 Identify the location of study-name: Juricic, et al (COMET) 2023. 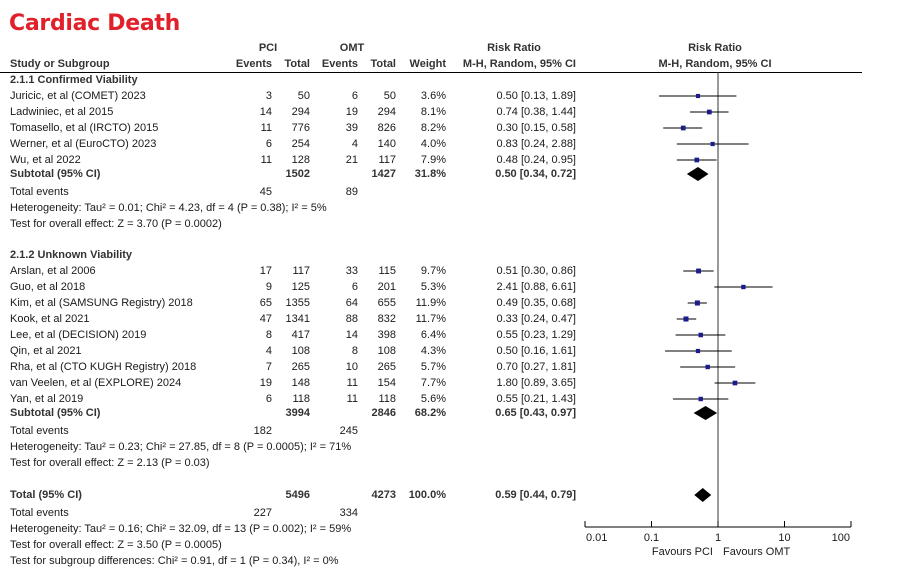
(78, 96).